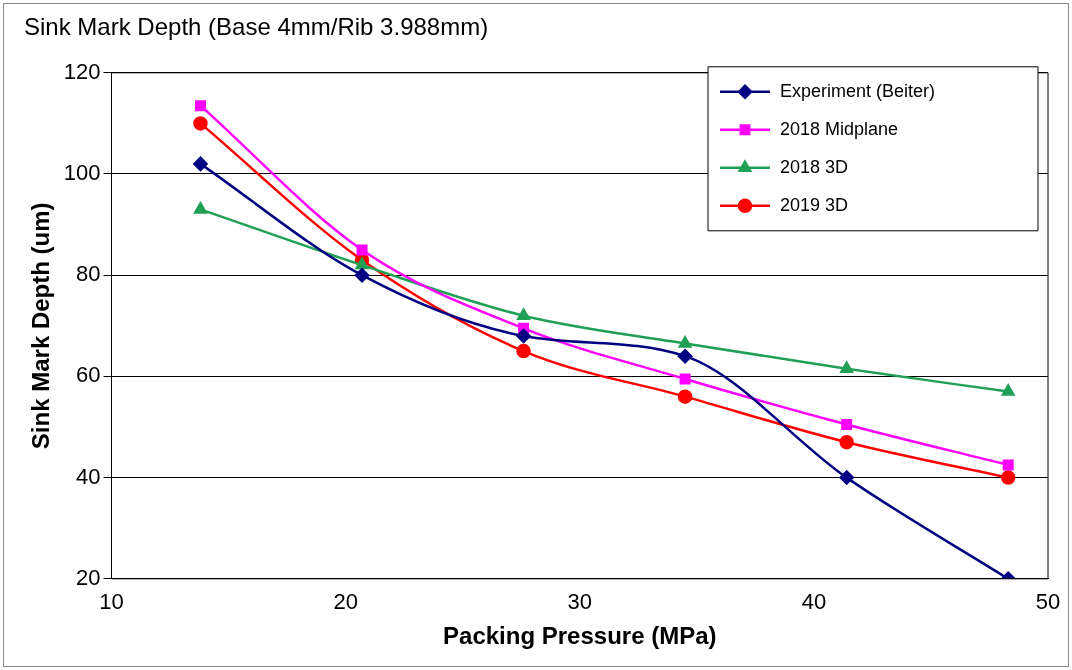  Describe the element at coordinates (256, 27) in the screenshot. I see `chart-title: Sink Mark Depth (Base 4mm/Rib 3.988mm)` at that location.